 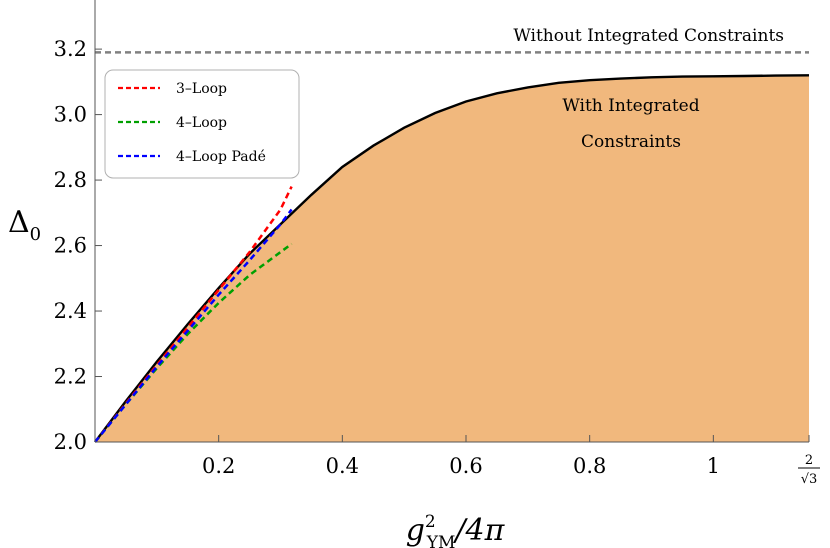 I want to click on x-axis-title-sup: 2, so click(x=430, y=522).